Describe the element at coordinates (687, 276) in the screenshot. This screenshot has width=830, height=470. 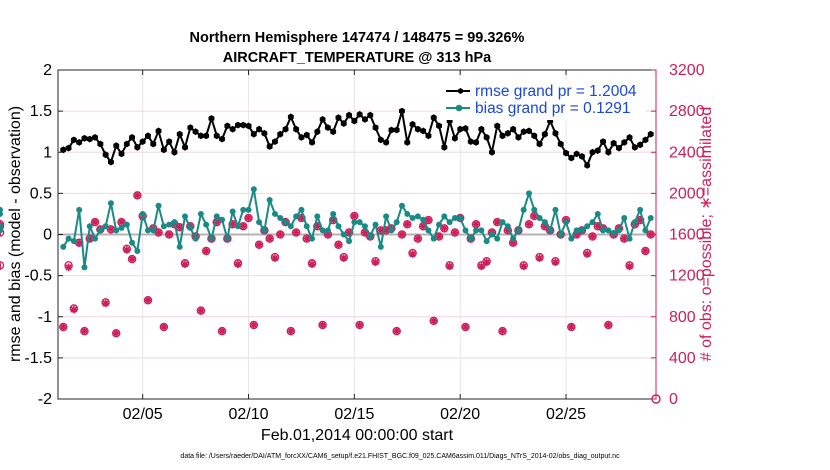
I see `y2-tick-label: 1200` at that location.